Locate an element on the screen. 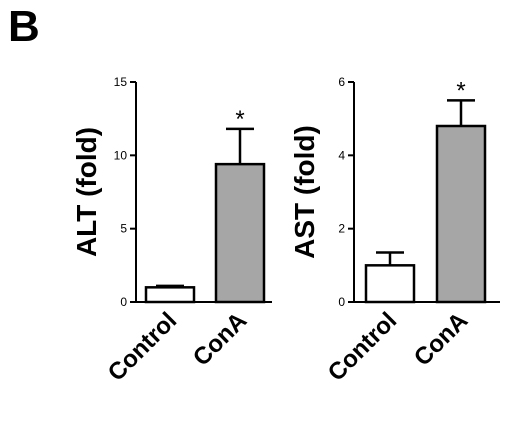  y-axis-title: AST (fold) is located at coordinates (304, 192).